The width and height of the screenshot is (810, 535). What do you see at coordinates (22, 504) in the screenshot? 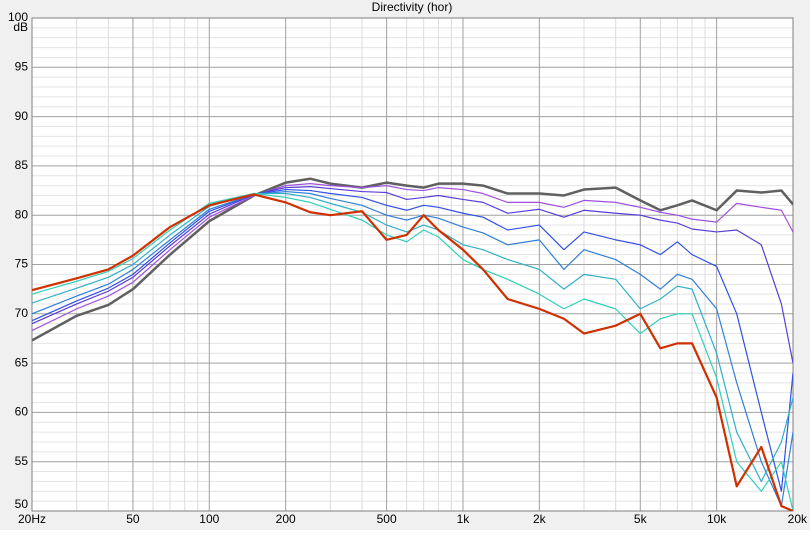
I see `y-tick-label: 50` at bounding box center [22, 504].